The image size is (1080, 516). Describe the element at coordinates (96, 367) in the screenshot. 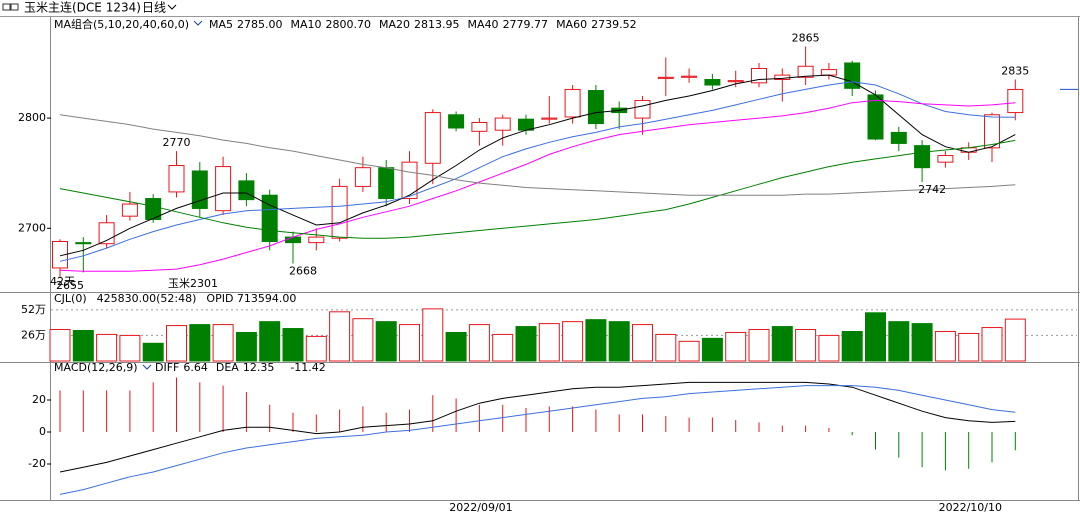

I see `panel-title: MACD(12,26,9)` at that location.